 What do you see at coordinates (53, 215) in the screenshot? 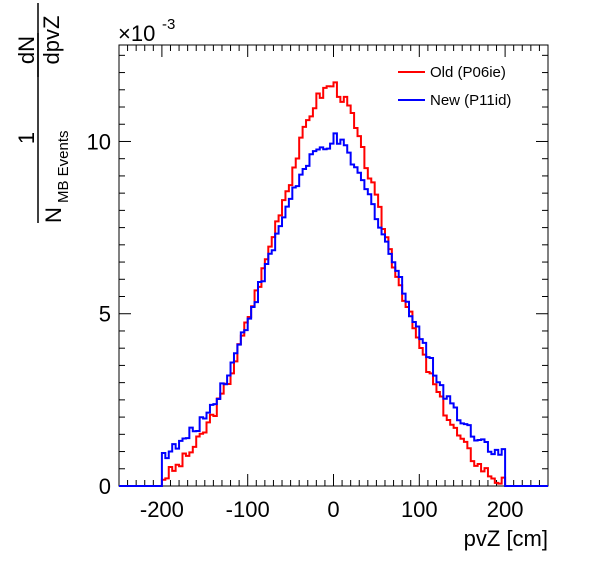
I see `y-title-n: N` at bounding box center [53, 215].